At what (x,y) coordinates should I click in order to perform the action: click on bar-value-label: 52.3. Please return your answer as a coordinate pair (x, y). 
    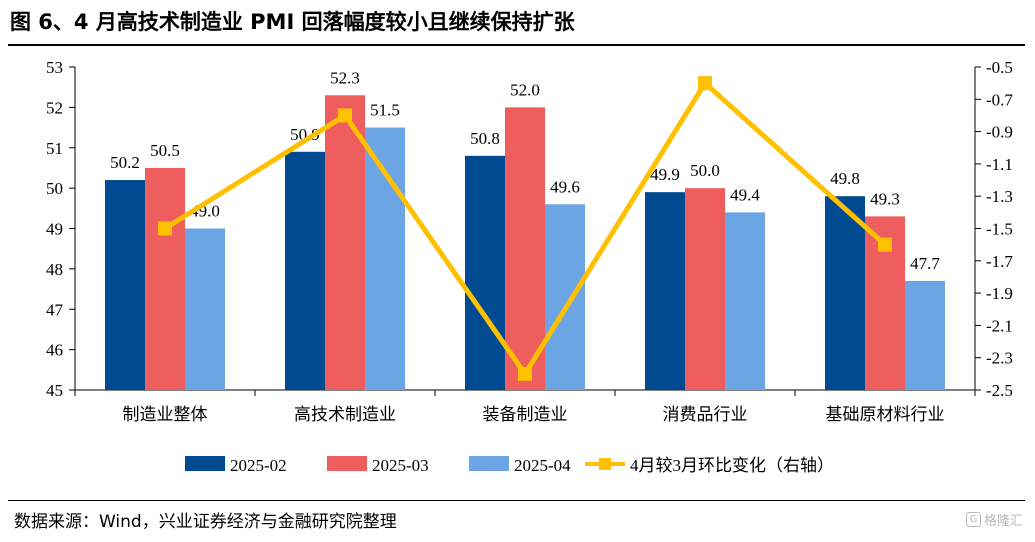
    Looking at the image, I should click on (345, 77).